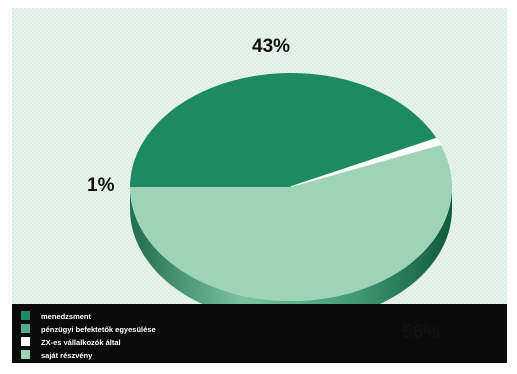 Image resolution: width=517 pixels, height=374 pixels. Describe the element at coordinates (101, 185) in the screenshot. I see `slice-label-zx: 1%` at that location.